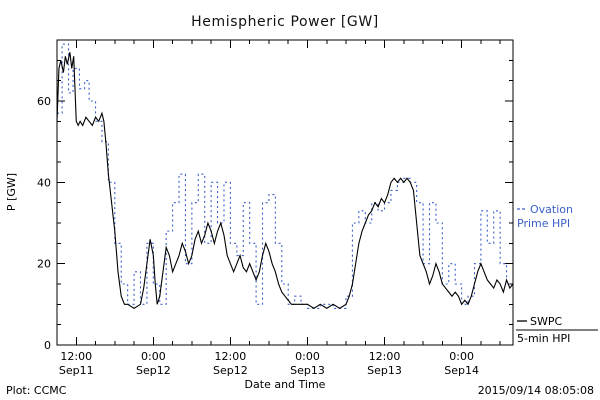 The height and width of the screenshot is (400, 600). I want to click on plot-source-label: Plot: CCMC, so click(36, 390).